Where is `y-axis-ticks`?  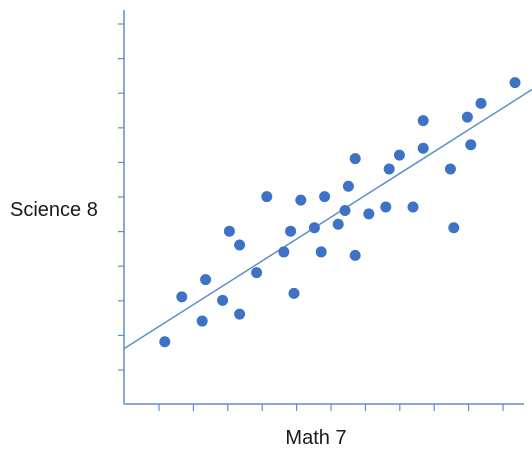 y-axis-ticks is located at coordinates (121, 197).